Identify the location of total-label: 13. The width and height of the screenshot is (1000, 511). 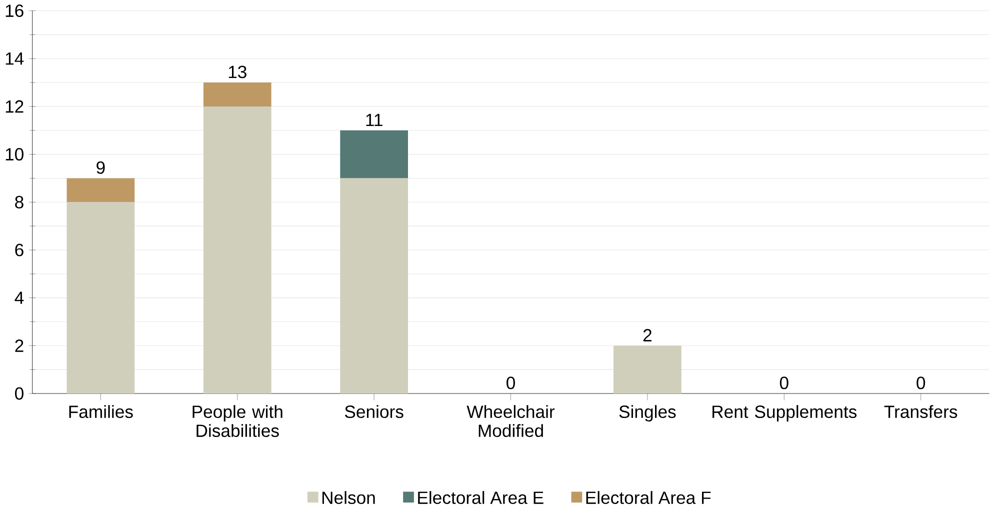
(237, 72).